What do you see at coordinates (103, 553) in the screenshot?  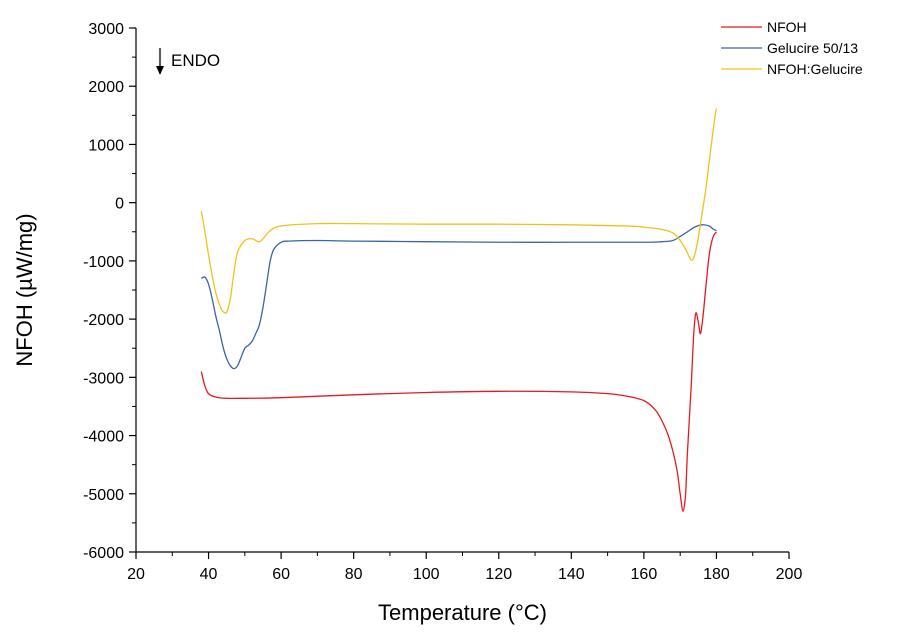 I see `y-tick-label: -6000` at bounding box center [103, 553].